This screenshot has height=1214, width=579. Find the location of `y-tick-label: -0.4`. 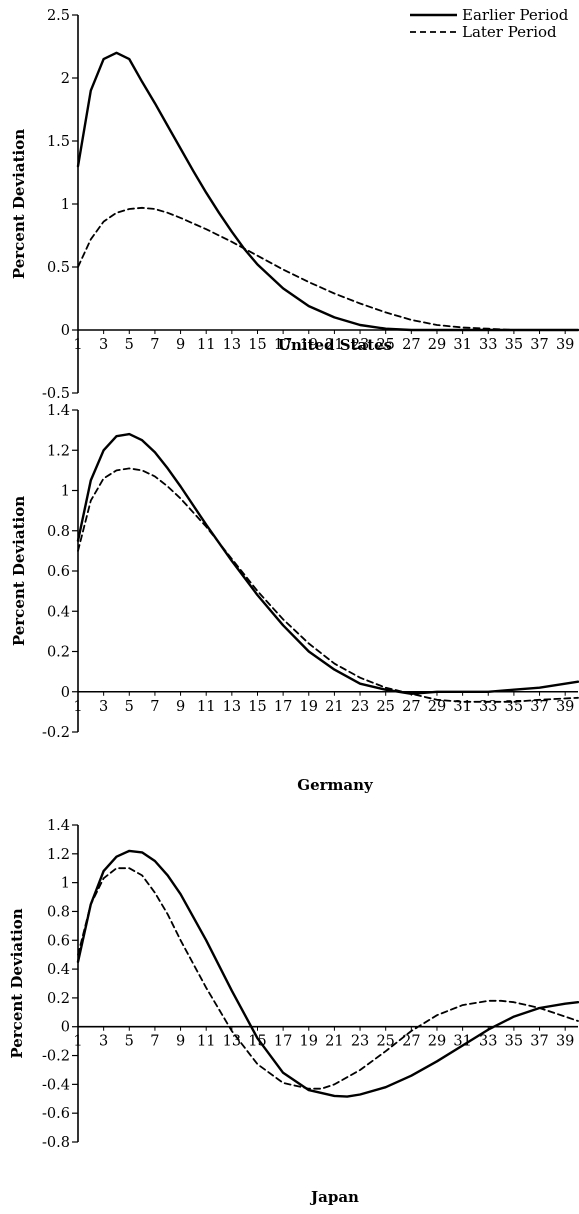

y-tick-label: -0.4 is located at coordinates (56, 1085).